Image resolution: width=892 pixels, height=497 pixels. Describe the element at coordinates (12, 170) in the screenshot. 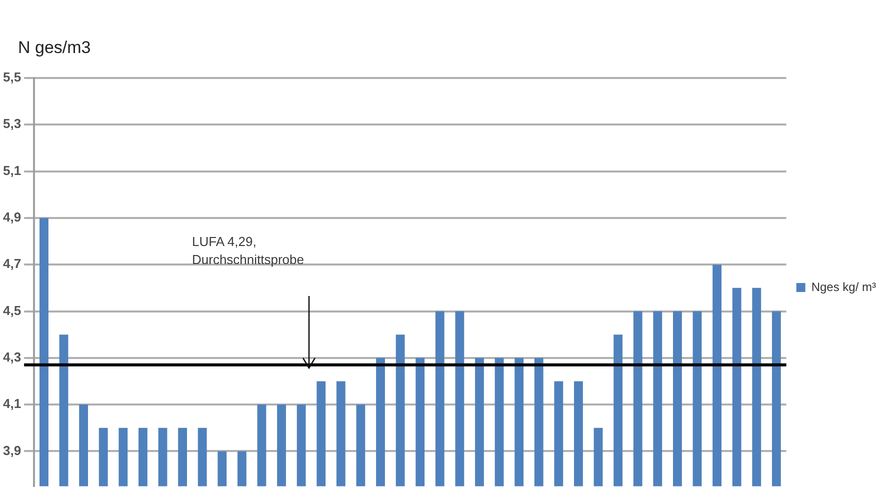

I see `y-tick-label: 5,1` at that location.